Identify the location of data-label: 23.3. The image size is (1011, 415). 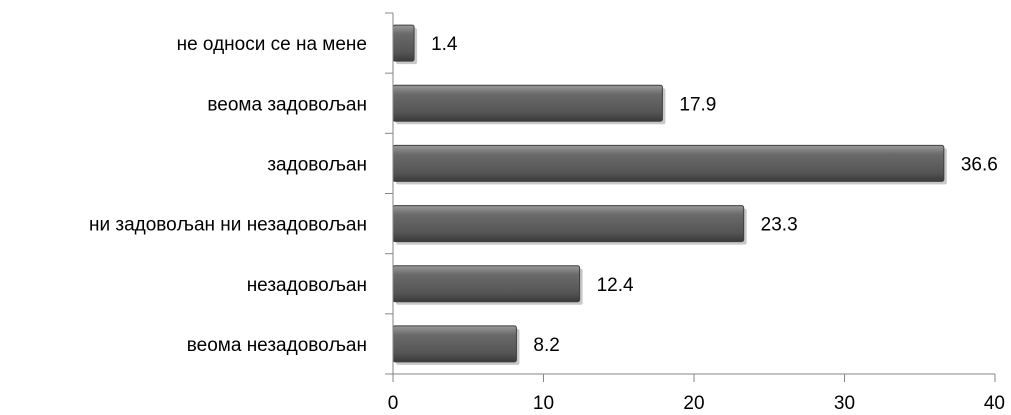
(779, 225).